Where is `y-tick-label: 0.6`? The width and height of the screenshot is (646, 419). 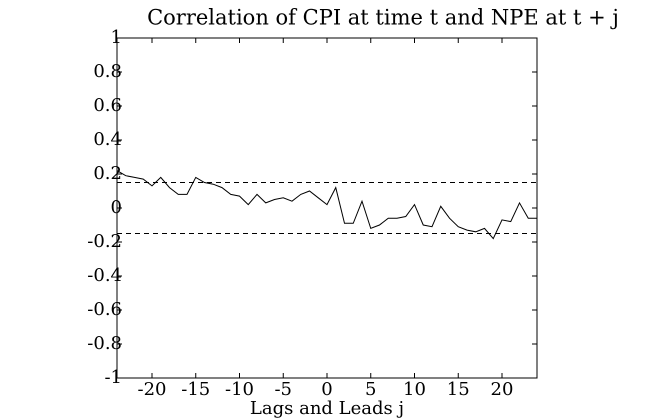 y-tick-label: 0.6 is located at coordinates (107, 105).